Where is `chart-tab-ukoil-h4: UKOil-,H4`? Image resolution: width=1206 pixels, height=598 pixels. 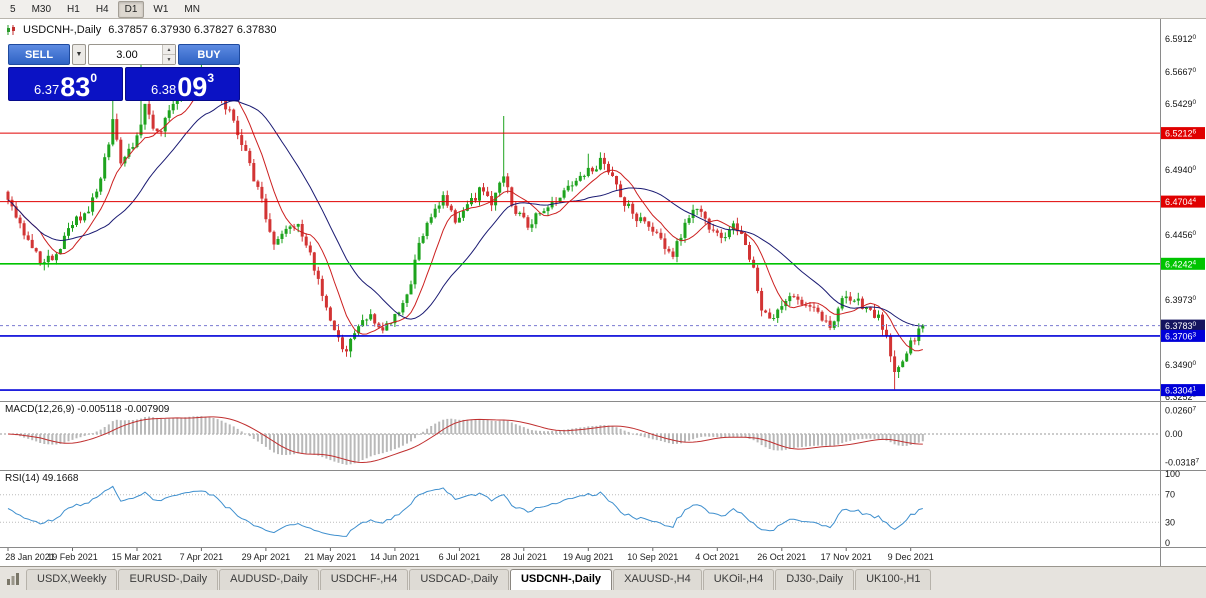
chart-tab-ukoil-h4: UKOil-,H4 is located at coordinates (738, 579).